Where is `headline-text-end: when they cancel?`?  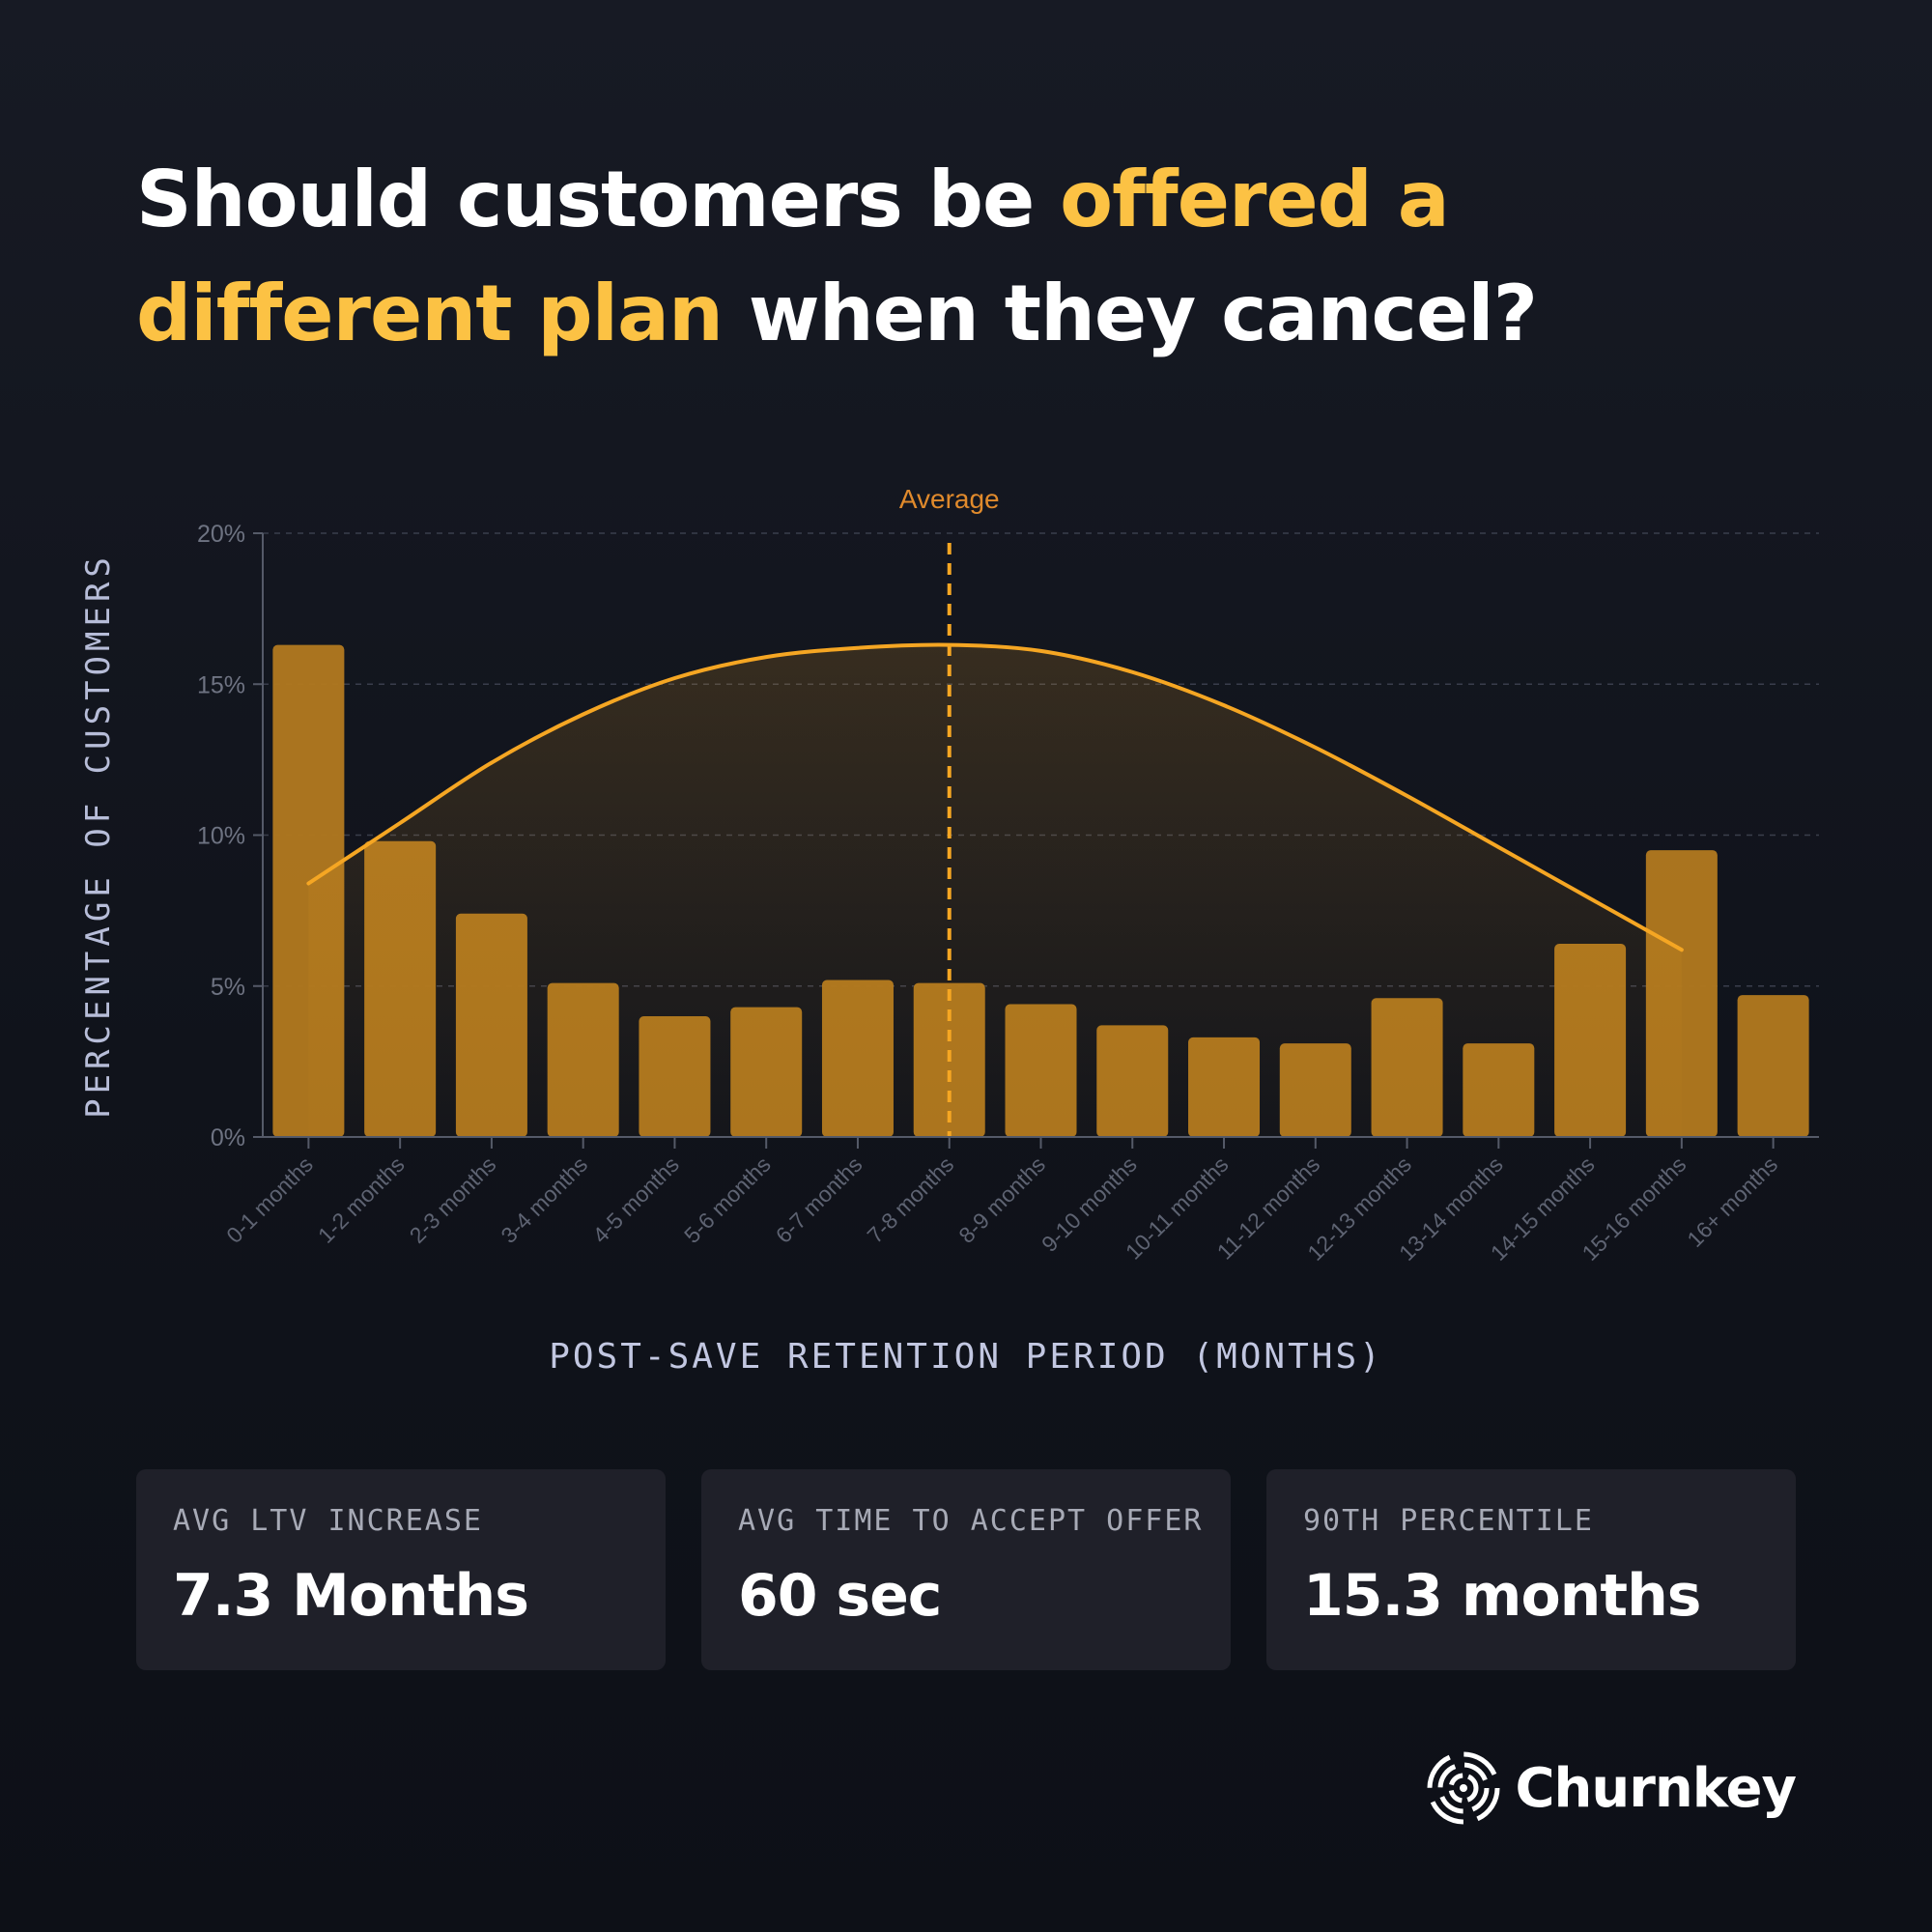
headline-text-end: when they cancel? is located at coordinates (1130, 313).